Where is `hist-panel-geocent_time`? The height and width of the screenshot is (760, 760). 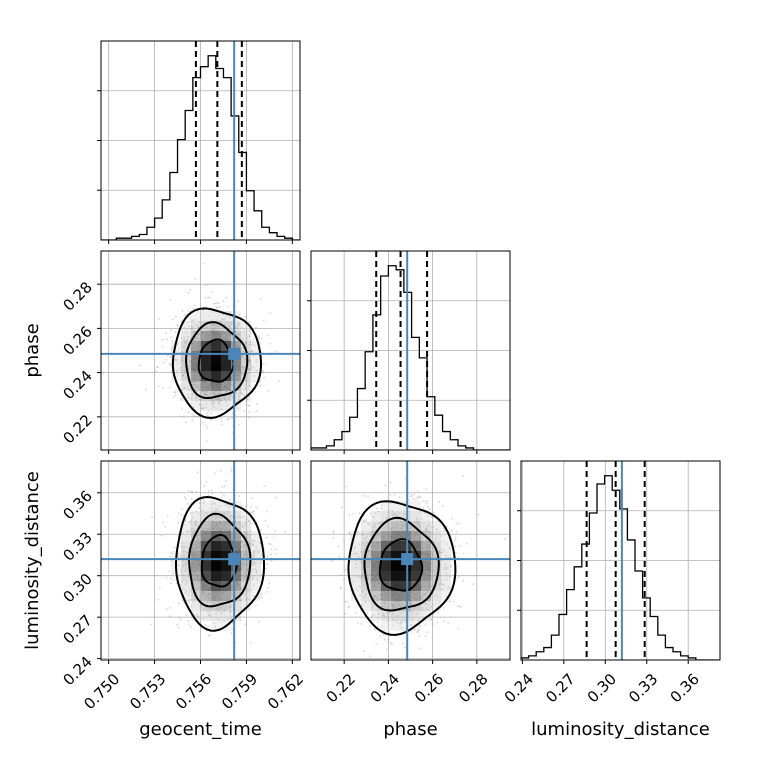 hist-panel-geocent_time is located at coordinates (199, 142).